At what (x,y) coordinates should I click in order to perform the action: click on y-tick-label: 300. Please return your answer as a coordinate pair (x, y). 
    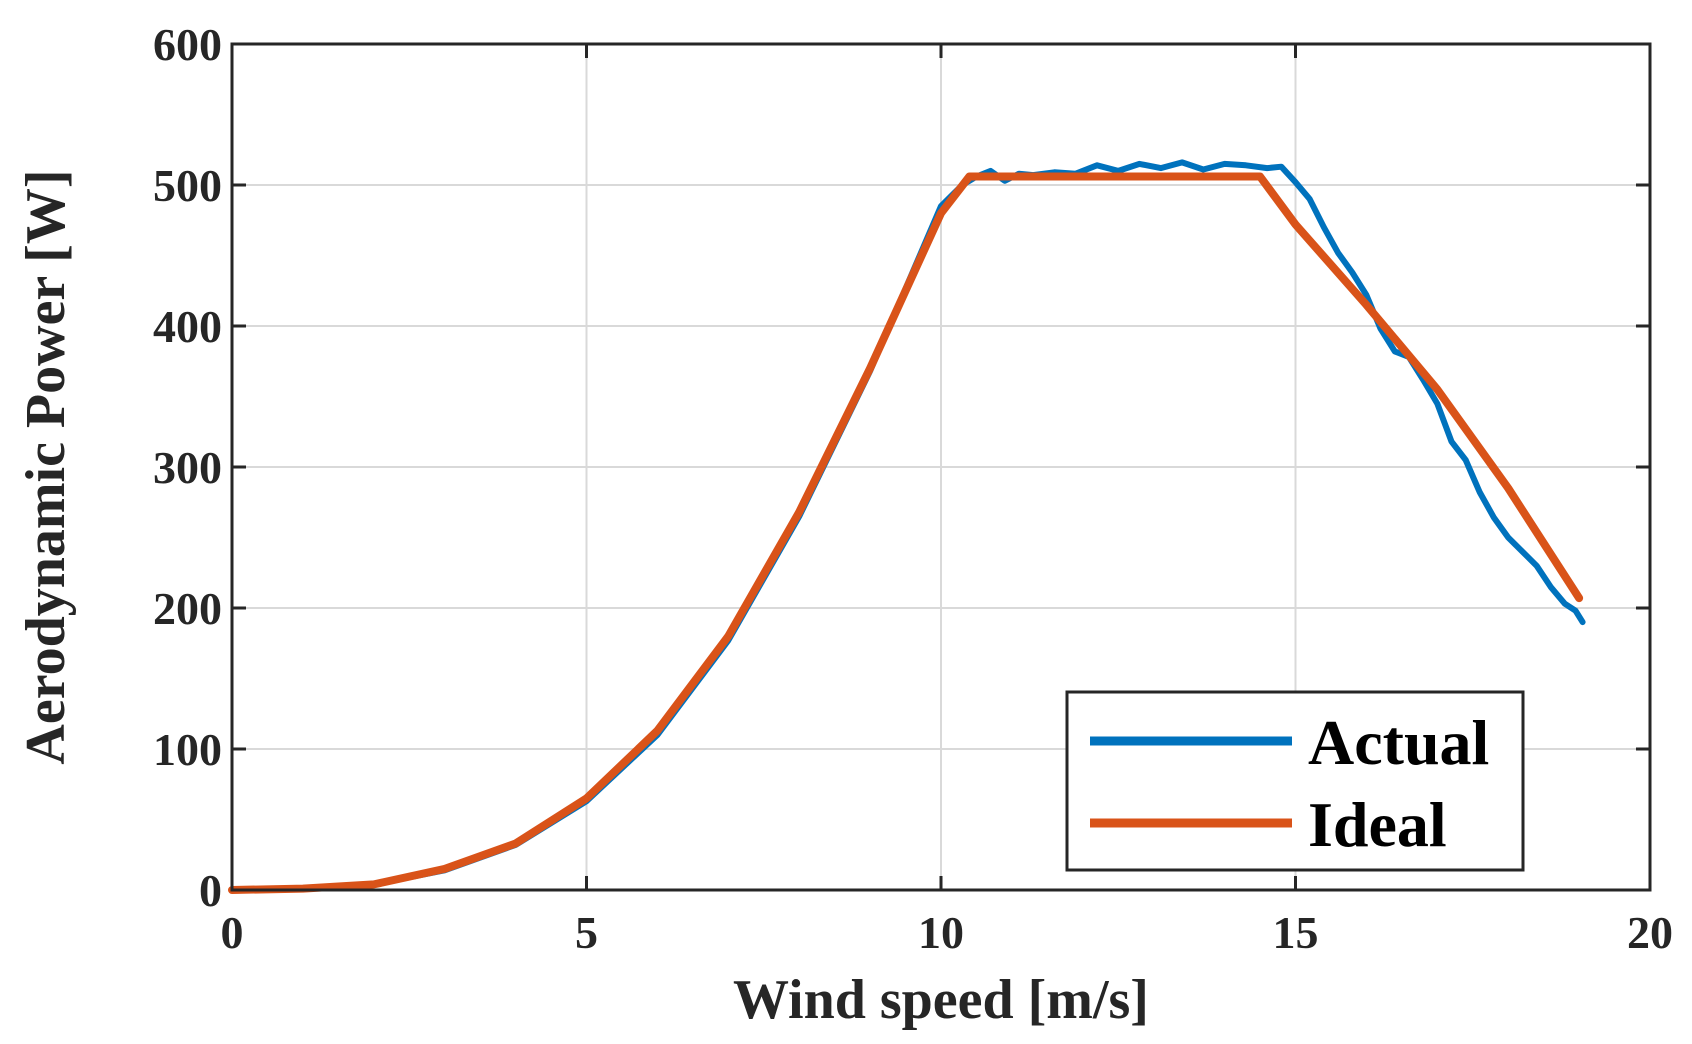
    Looking at the image, I should click on (187, 467).